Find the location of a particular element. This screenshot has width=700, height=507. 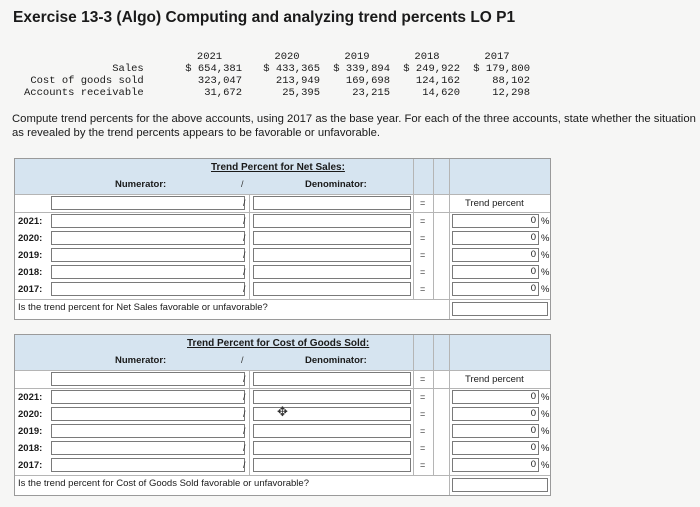

table-row: 2021: / = 0 % is located at coordinates (282, 397).